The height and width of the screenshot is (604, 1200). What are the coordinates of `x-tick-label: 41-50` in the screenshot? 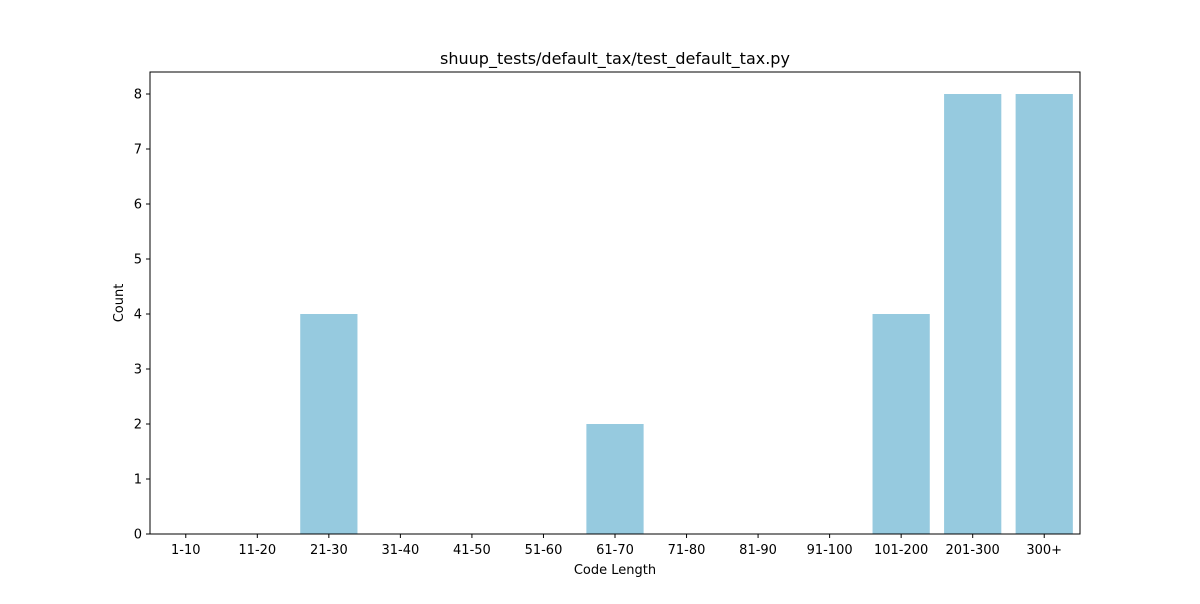 It's located at (472, 550).